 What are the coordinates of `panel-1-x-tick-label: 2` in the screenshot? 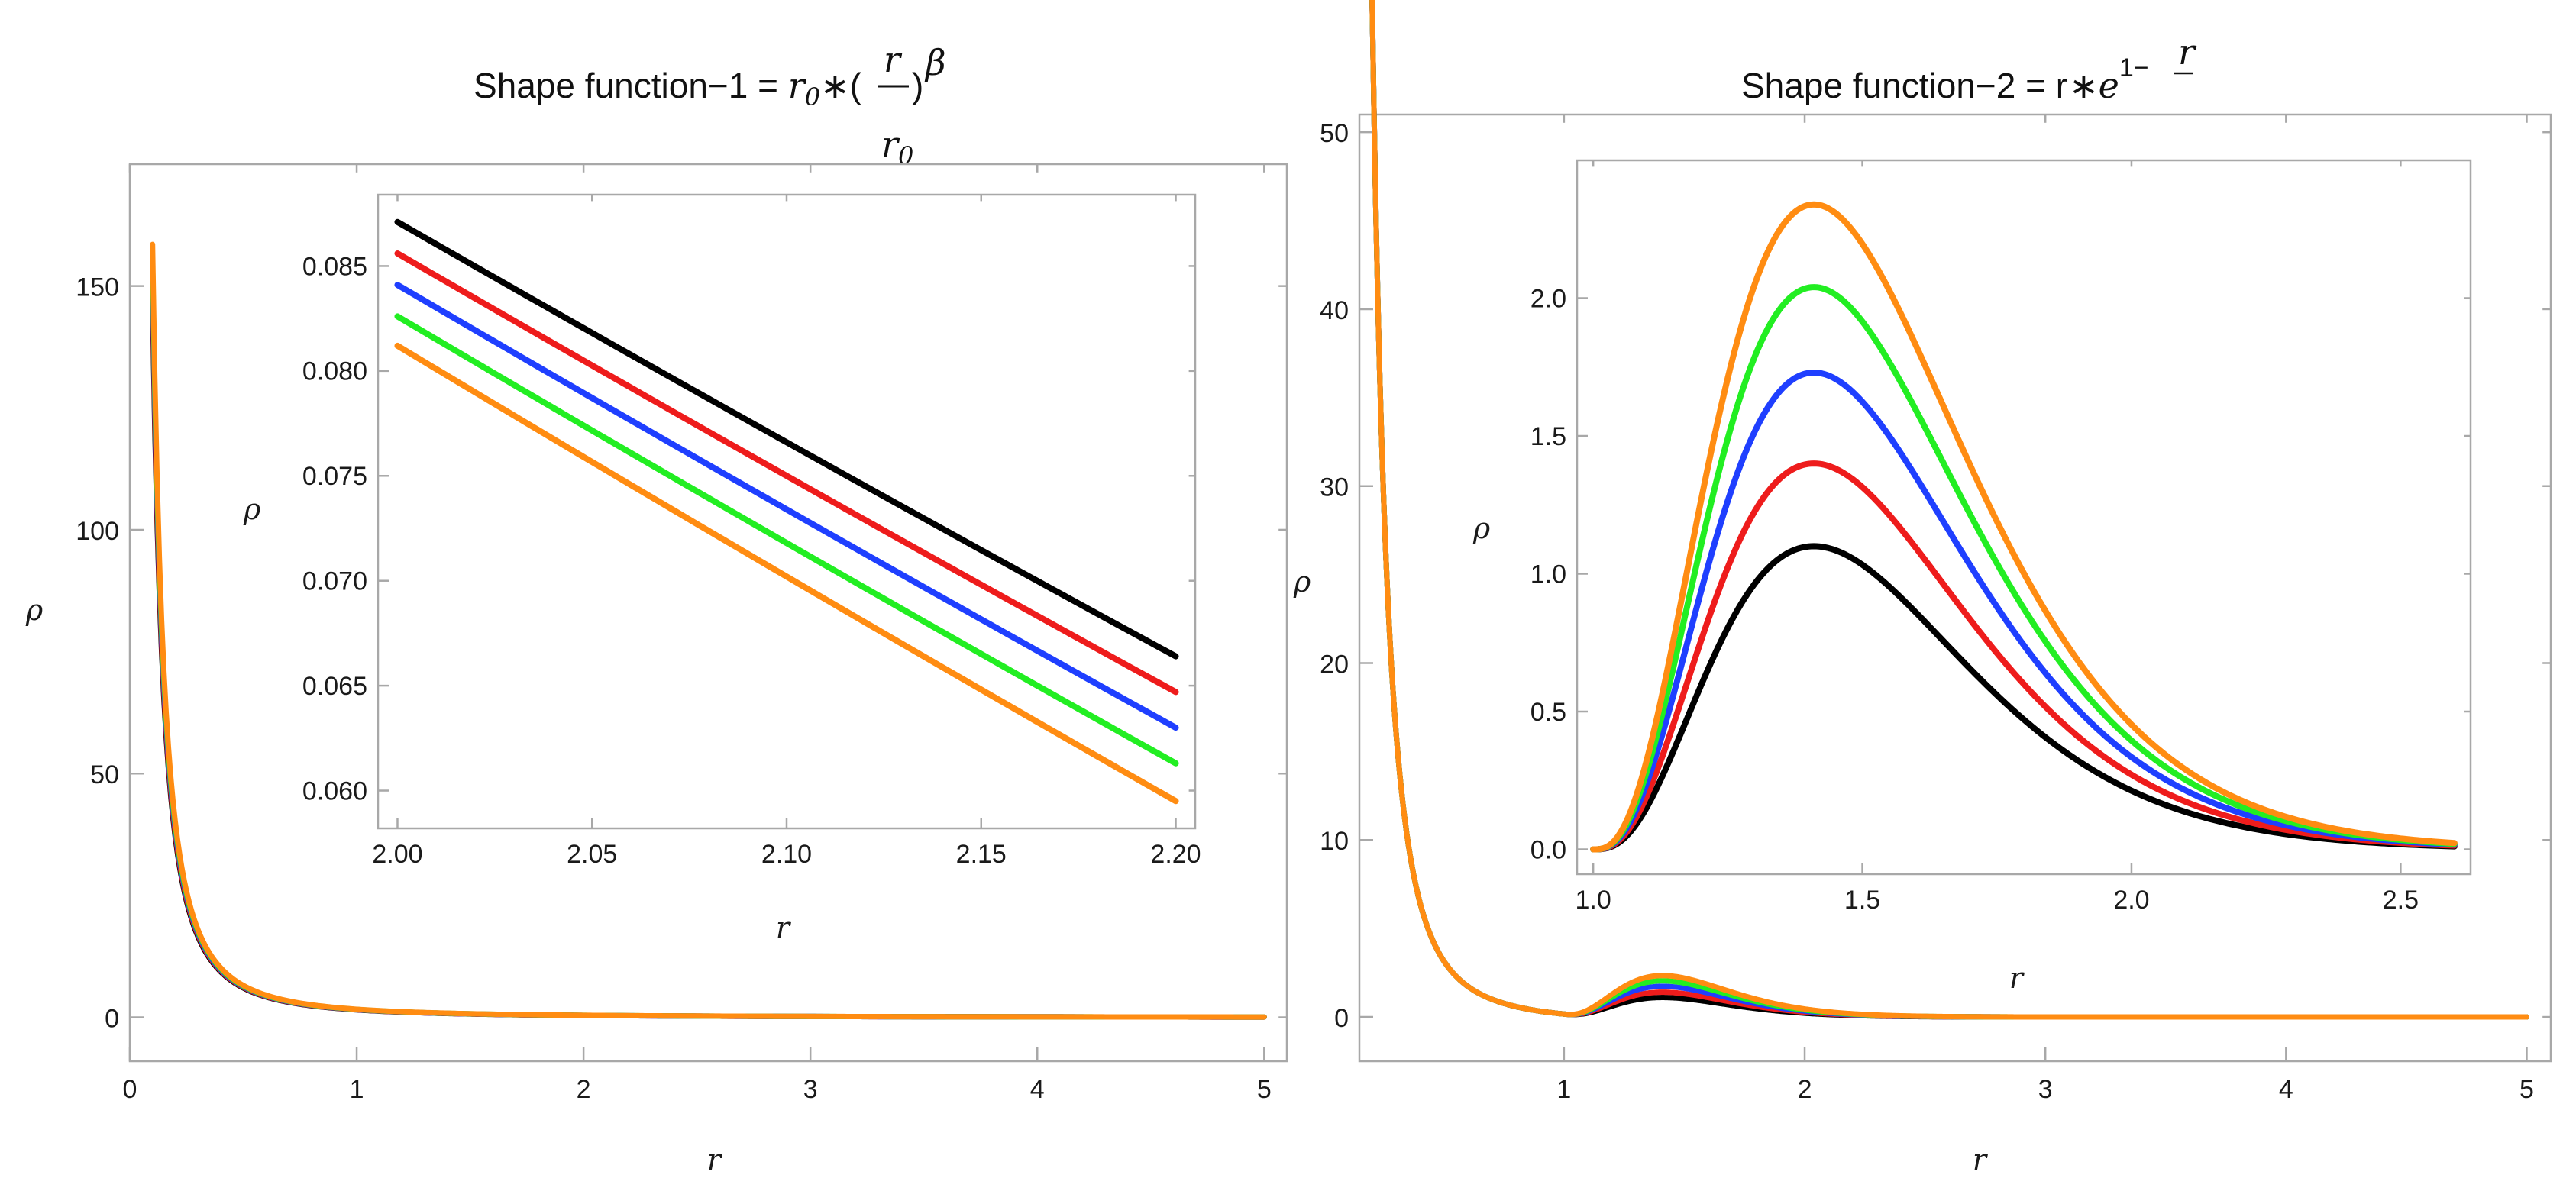 It's located at (584, 1089).